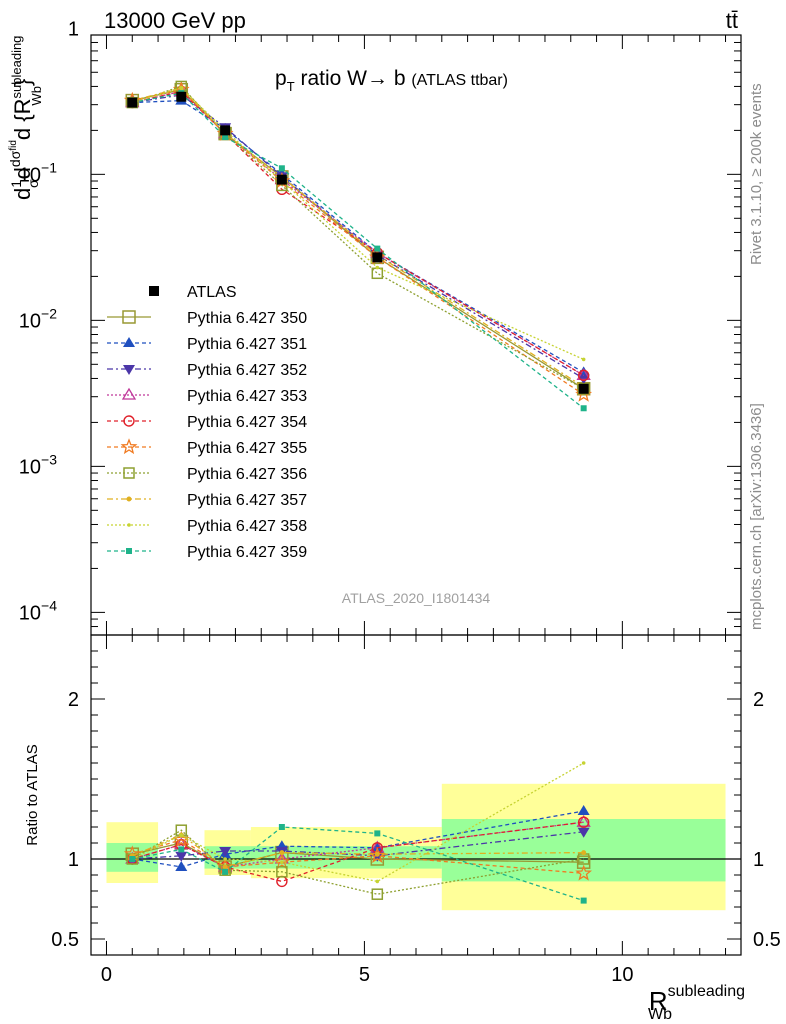  I want to click on ratio-ytick-label-right-1: 1, so click(758, 860).